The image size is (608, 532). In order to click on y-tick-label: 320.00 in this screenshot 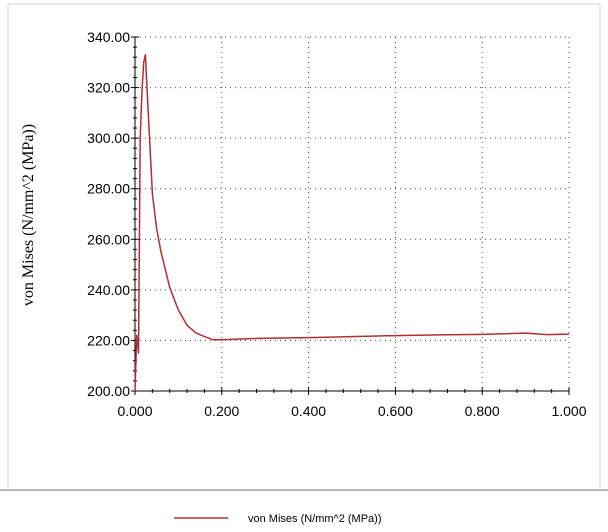, I will do `click(108, 88)`.